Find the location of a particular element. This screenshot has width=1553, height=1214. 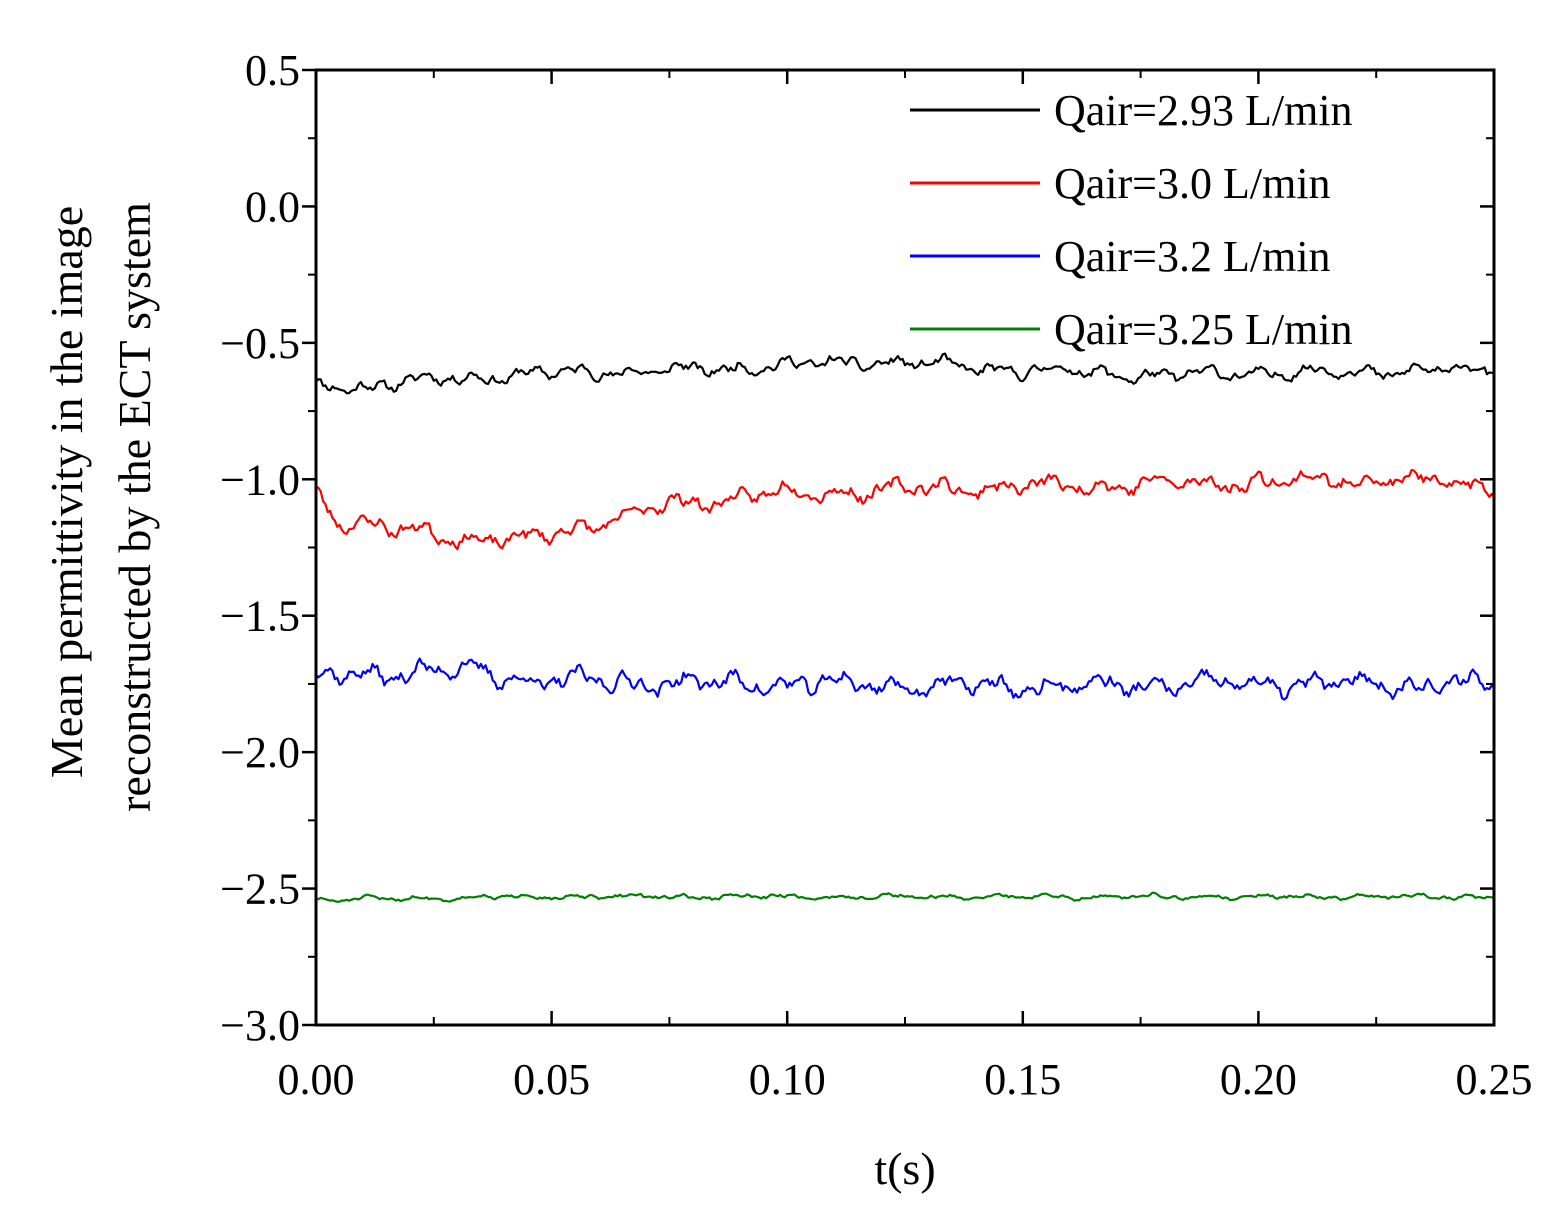

y-tick-label: −2.5 is located at coordinates (260, 889).